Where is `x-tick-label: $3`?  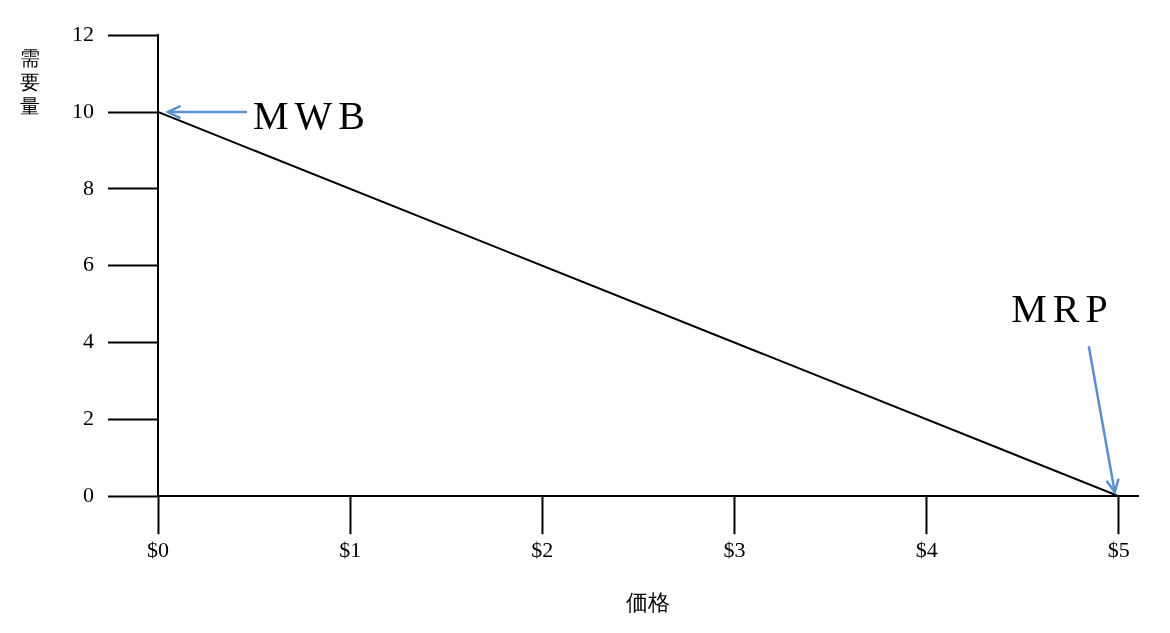 x-tick-label: $3 is located at coordinates (734, 550).